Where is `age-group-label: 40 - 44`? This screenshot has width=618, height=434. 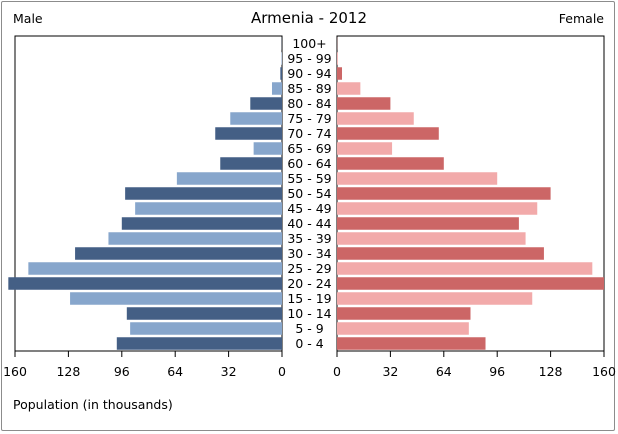 age-group-label: 40 - 44 is located at coordinates (309, 223).